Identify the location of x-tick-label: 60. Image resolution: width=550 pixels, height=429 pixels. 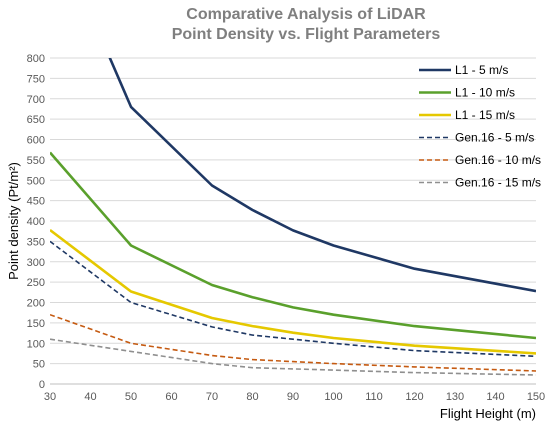
(171, 397).